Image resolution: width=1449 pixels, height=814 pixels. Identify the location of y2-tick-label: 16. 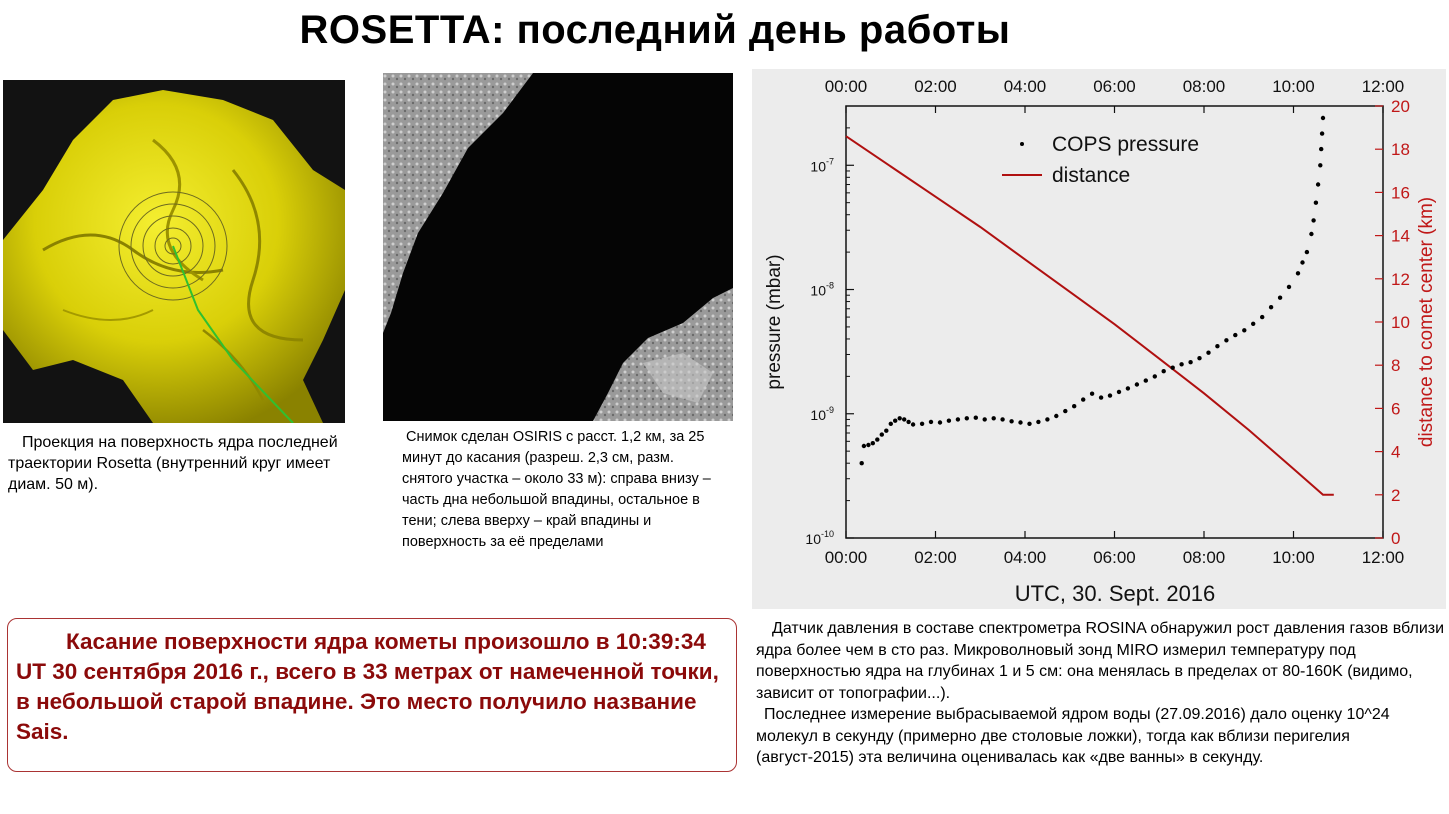
(1400, 192).